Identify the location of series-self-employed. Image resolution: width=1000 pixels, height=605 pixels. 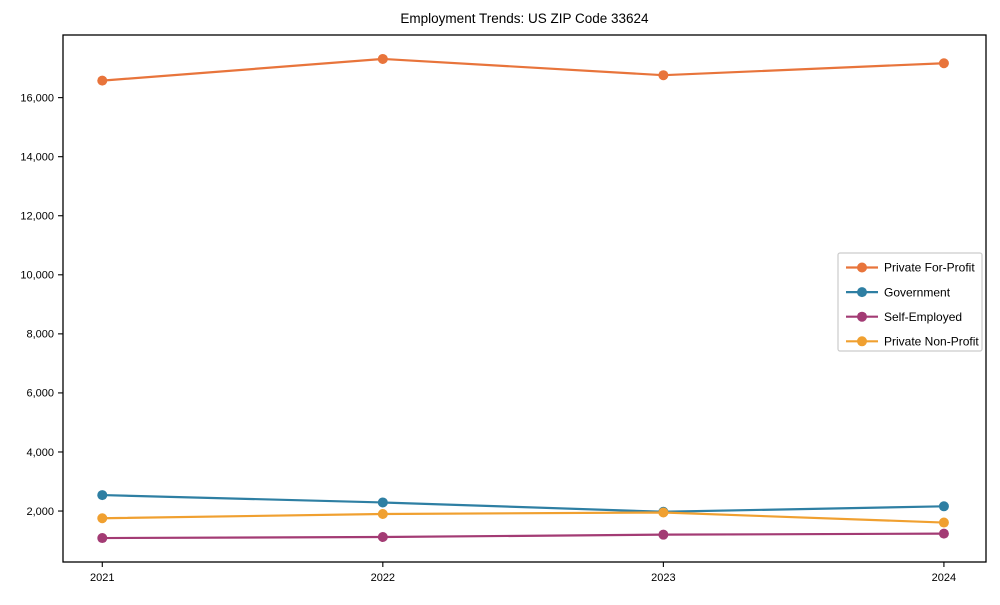
(523, 536).